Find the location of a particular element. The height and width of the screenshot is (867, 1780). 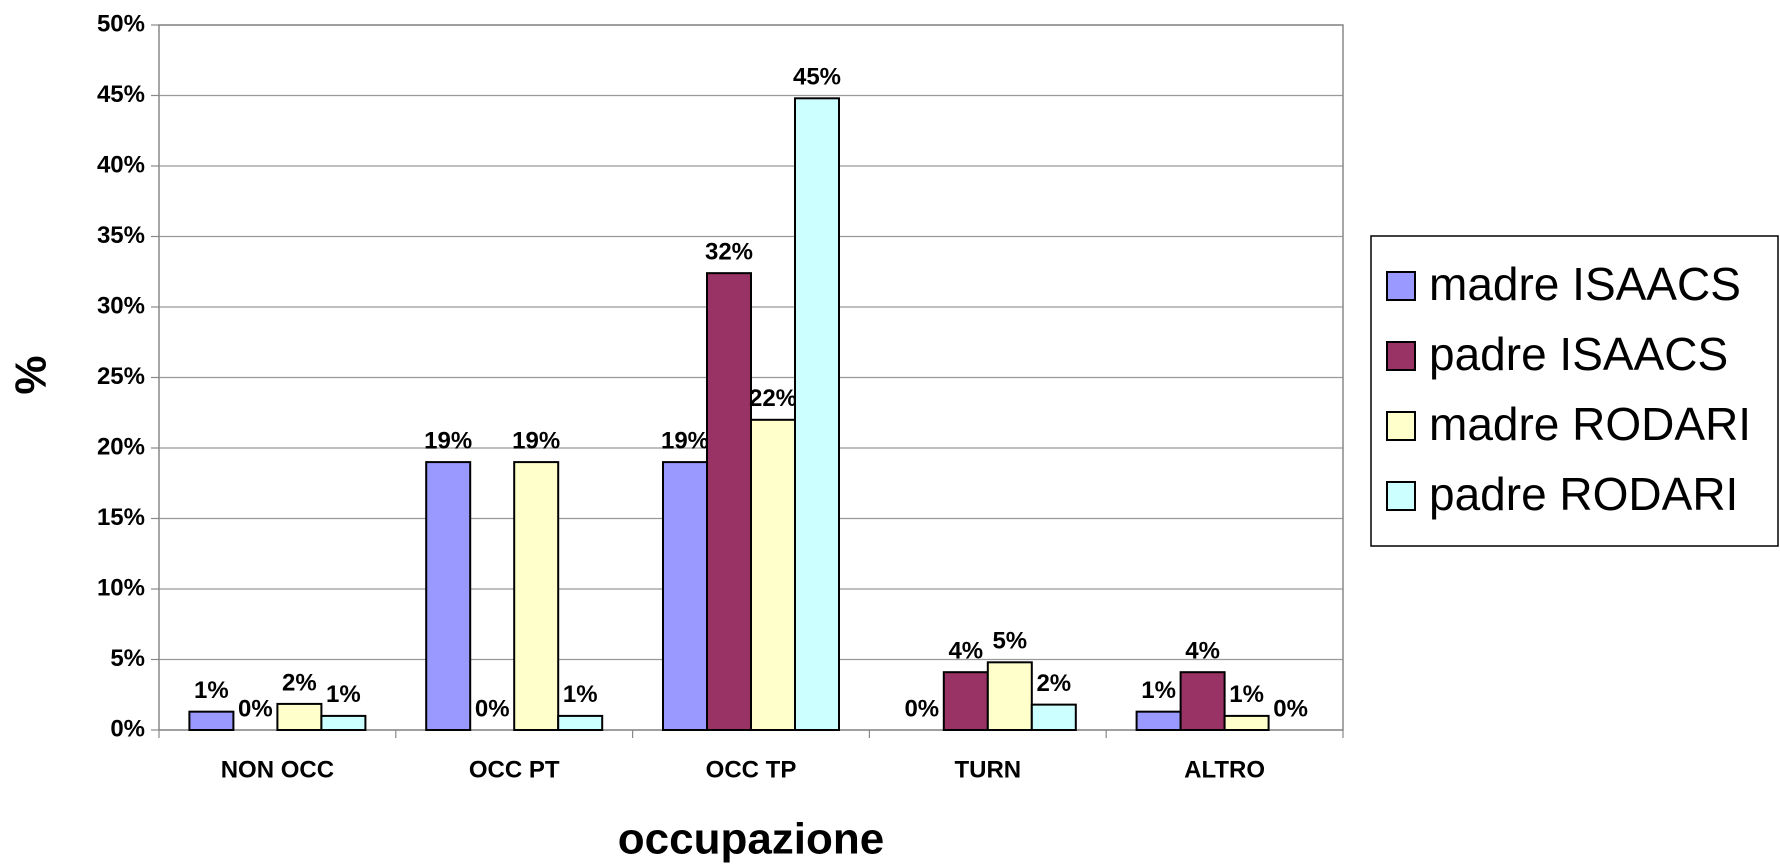

legend-label: padre ISAACS is located at coordinates (1578, 354).